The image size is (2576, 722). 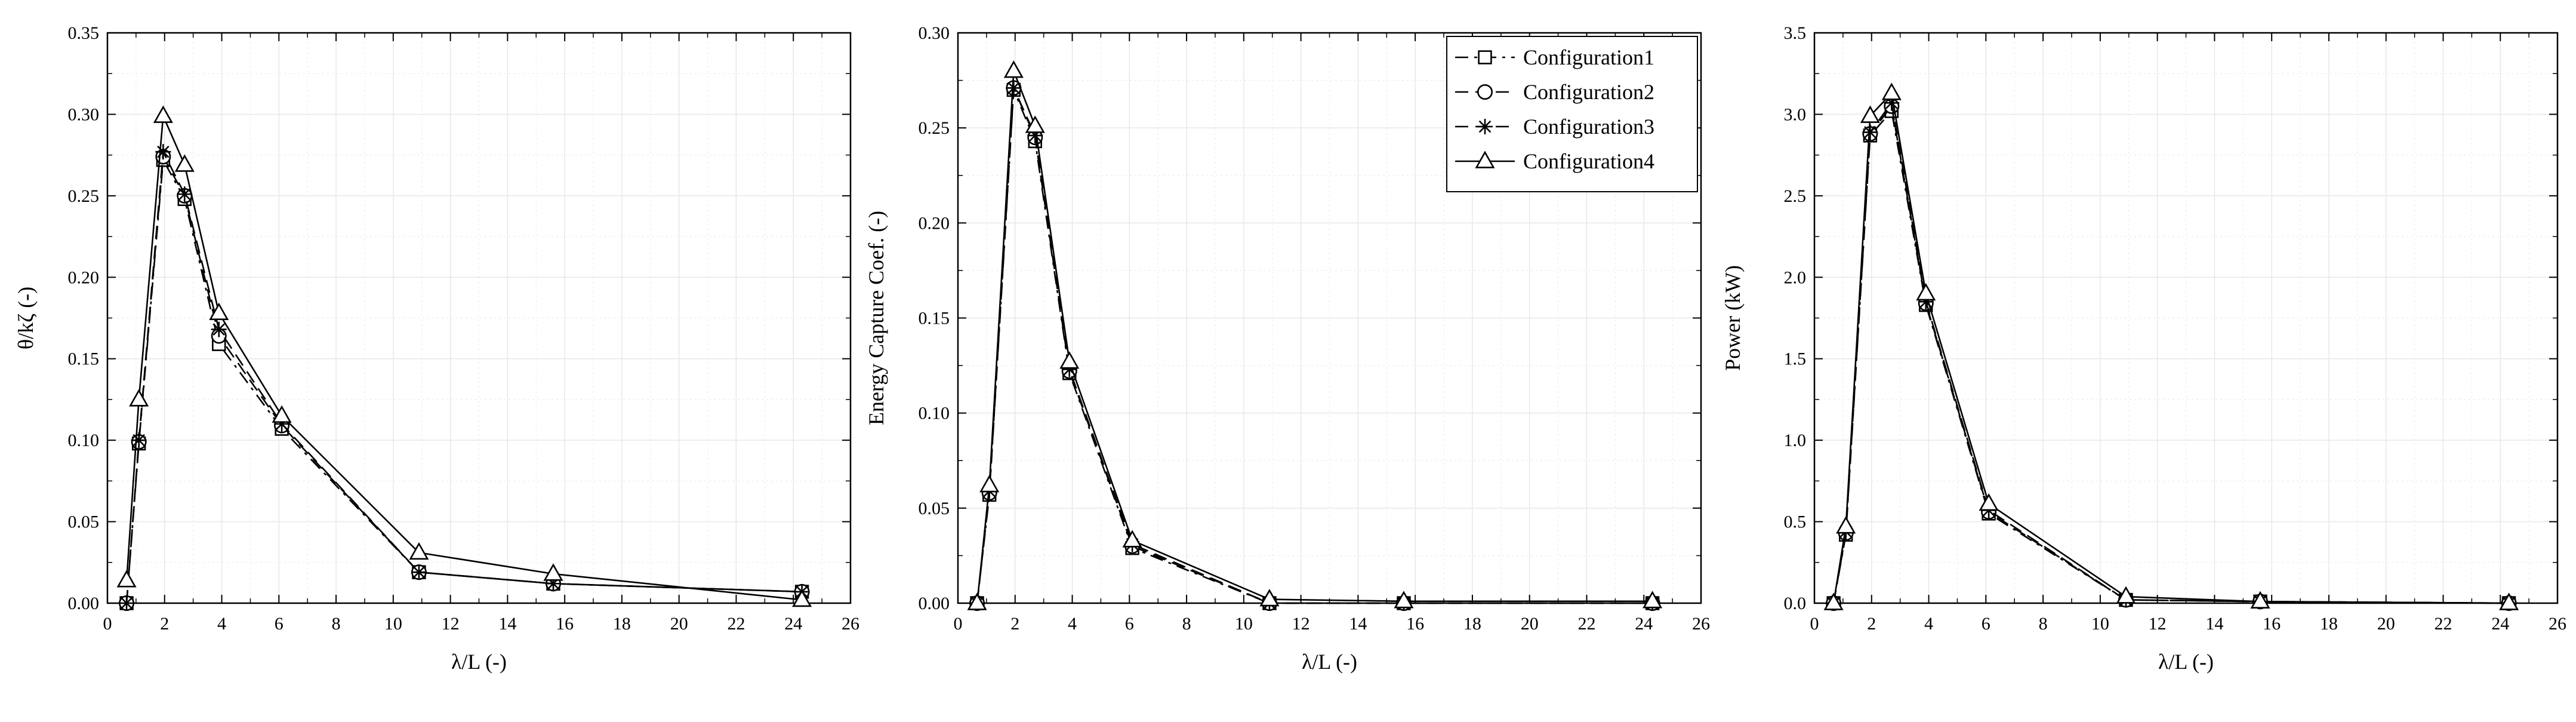 I want to click on x-tick-label: 12, so click(x=451, y=624).